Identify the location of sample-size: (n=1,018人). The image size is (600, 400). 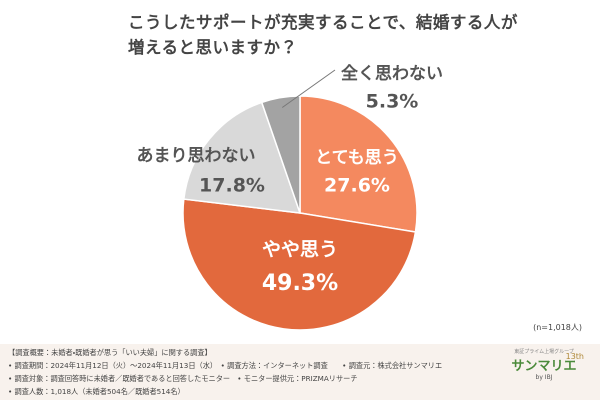
(557, 327).